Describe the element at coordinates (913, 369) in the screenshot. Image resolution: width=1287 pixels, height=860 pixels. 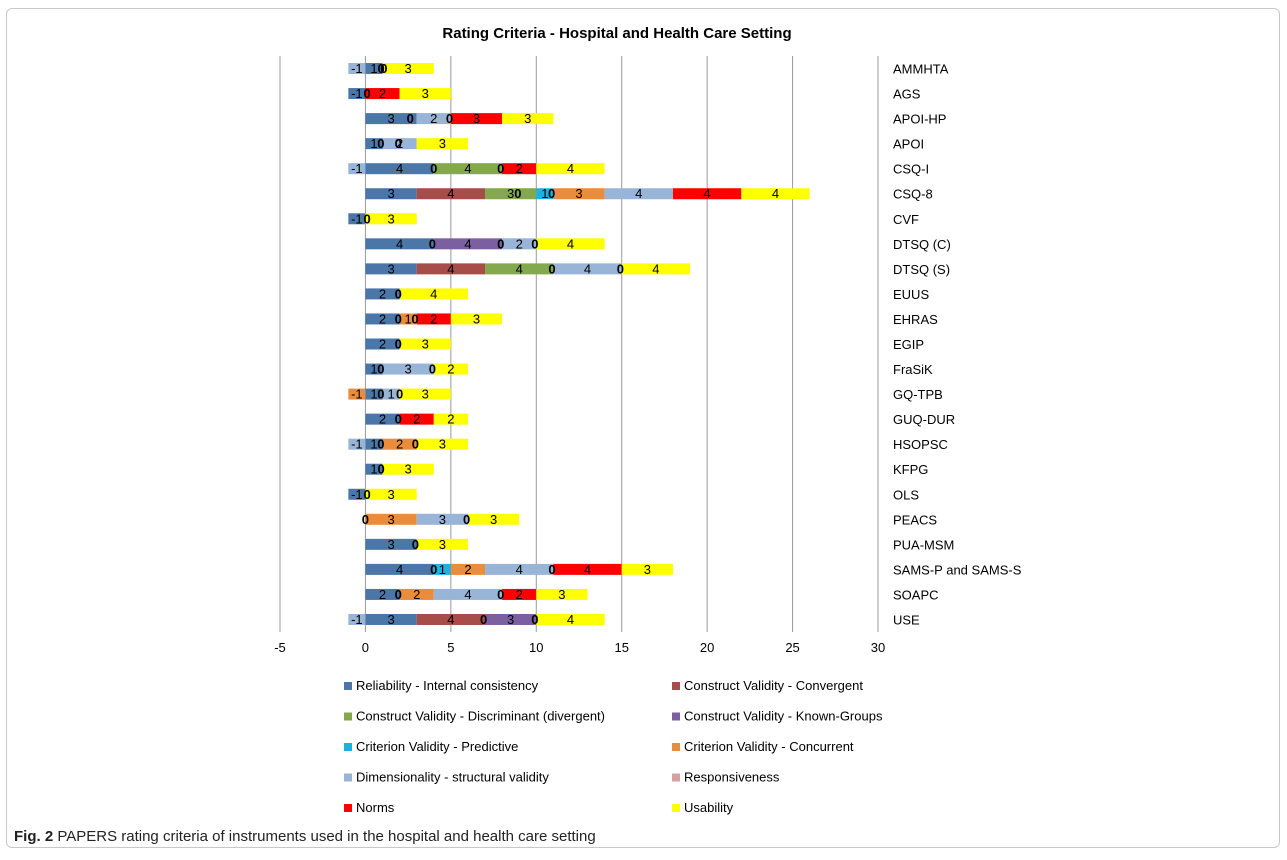
I see `category-label: FraSiK` at that location.